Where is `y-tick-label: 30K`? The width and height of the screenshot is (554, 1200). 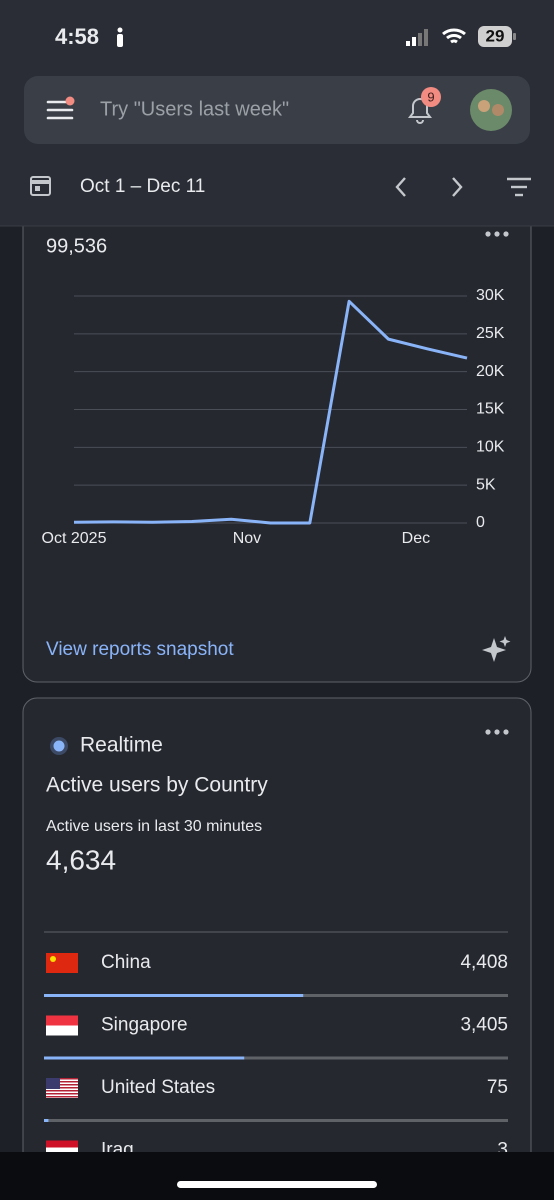
y-tick-label: 30K is located at coordinates (490, 295).